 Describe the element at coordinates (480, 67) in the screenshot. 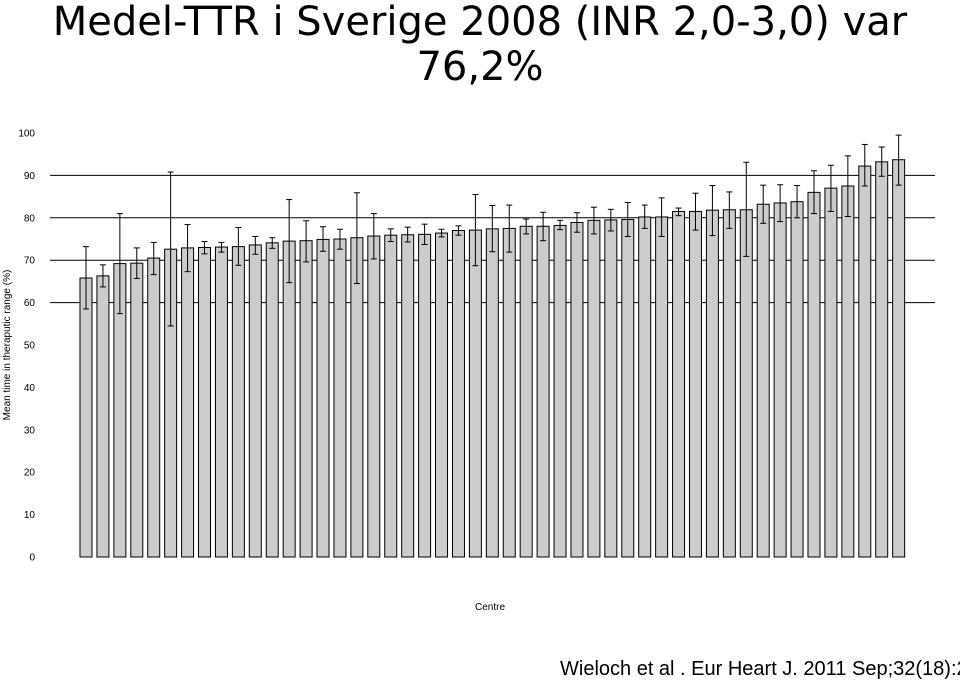

I see `slide-title-line-2: 76,2%` at that location.